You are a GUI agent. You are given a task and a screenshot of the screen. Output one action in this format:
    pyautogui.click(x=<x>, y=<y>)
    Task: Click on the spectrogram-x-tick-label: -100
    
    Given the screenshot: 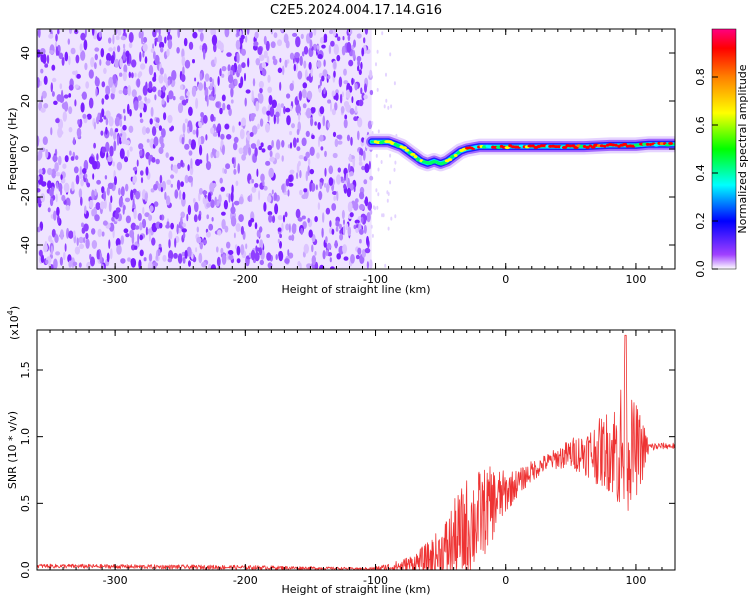 What is the action you would take?
    pyautogui.click(x=375, y=279)
    